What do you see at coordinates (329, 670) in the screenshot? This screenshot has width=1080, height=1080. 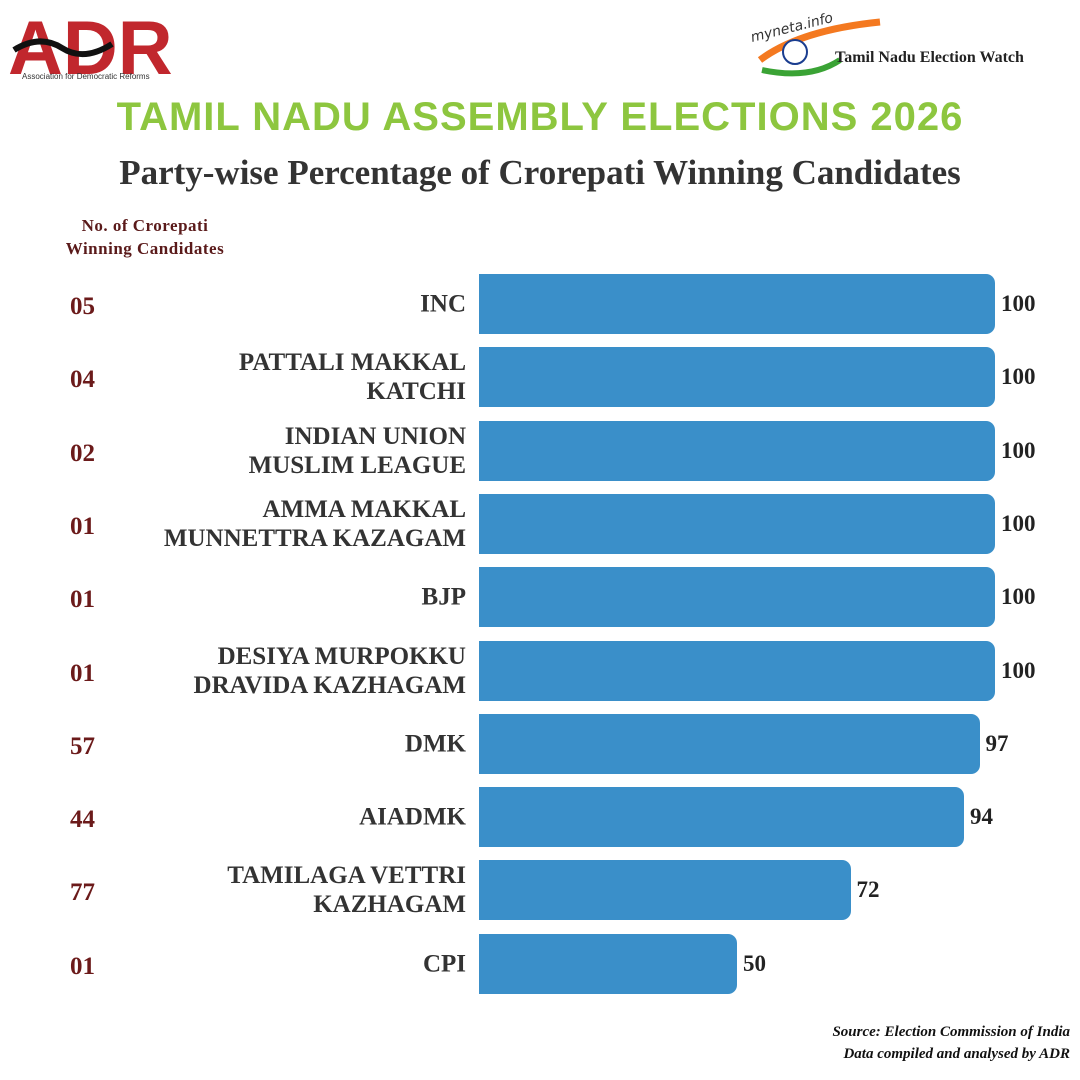 I see `category-label: DESIYA MURPOKKU DRAVIDA KAZHAGAM` at bounding box center [329, 670].